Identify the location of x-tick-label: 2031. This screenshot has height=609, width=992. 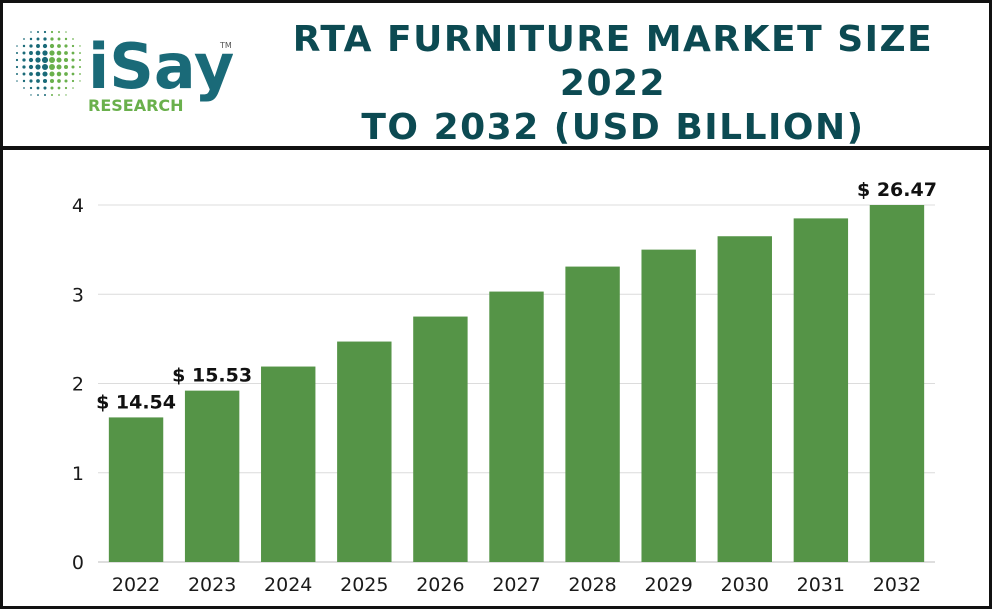
(821, 585).